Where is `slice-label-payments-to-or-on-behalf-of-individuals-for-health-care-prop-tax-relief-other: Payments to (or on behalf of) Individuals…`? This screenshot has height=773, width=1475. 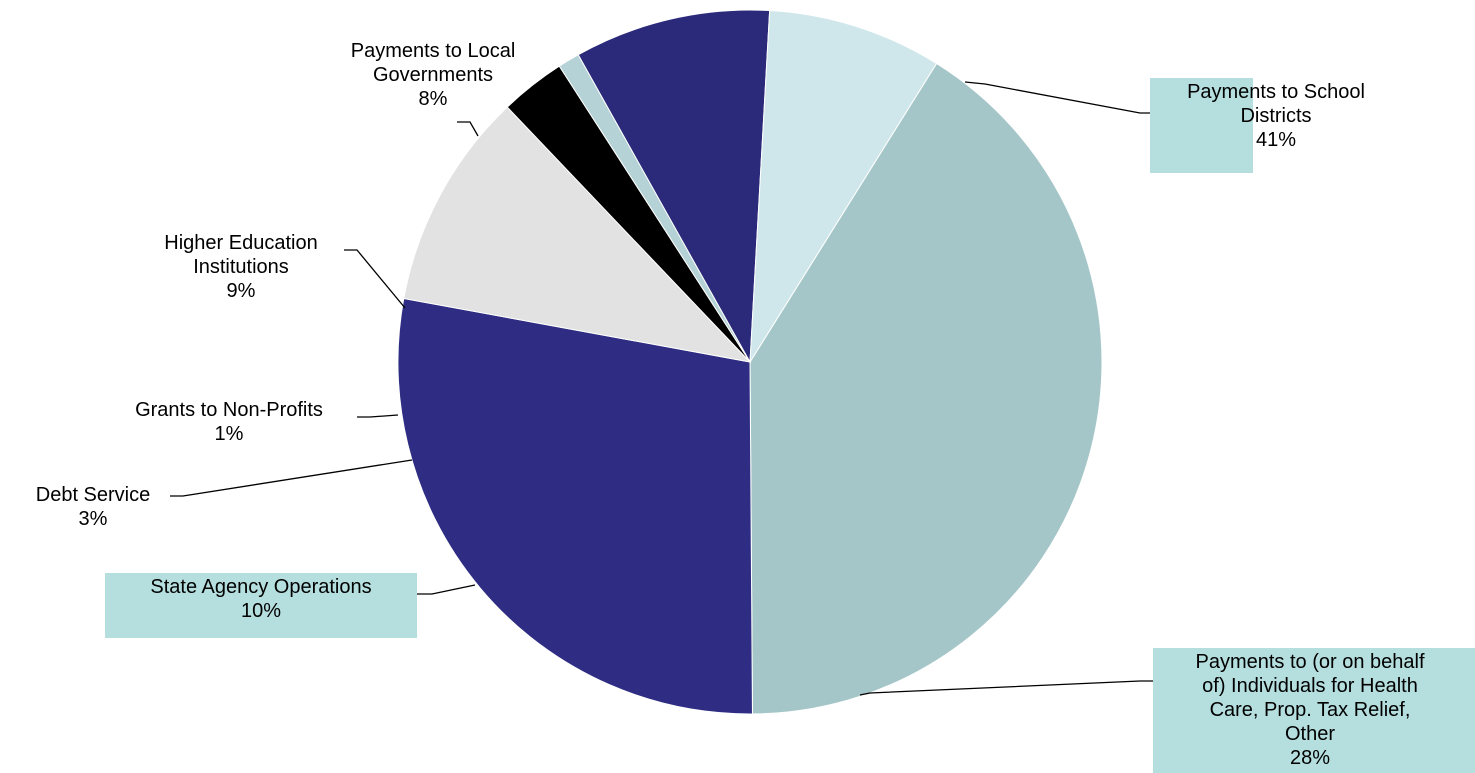 slice-label-payments-to-or-on-behalf-of-individuals-for-health-care-prop-tax-relief-other: Payments to (or on behalf of) Individuals… is located at coordinates (1309, 710).